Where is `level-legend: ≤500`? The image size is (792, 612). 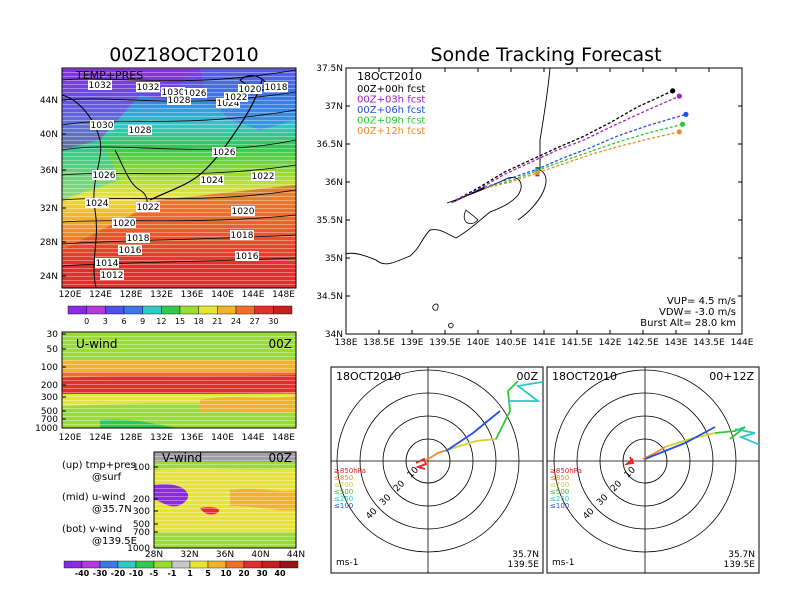 level-legend: ≤500 is located at coordinates (559, 492).